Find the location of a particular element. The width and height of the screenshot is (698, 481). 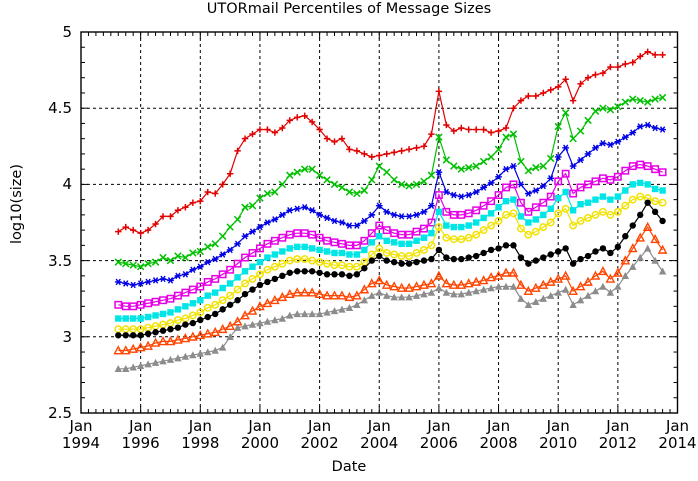

y-tick-label: 4 is located at coordinates (67, 184).